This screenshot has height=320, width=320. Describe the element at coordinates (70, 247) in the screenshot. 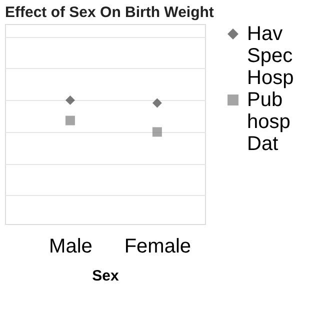

I see `x-tick-label: Male` at that location.